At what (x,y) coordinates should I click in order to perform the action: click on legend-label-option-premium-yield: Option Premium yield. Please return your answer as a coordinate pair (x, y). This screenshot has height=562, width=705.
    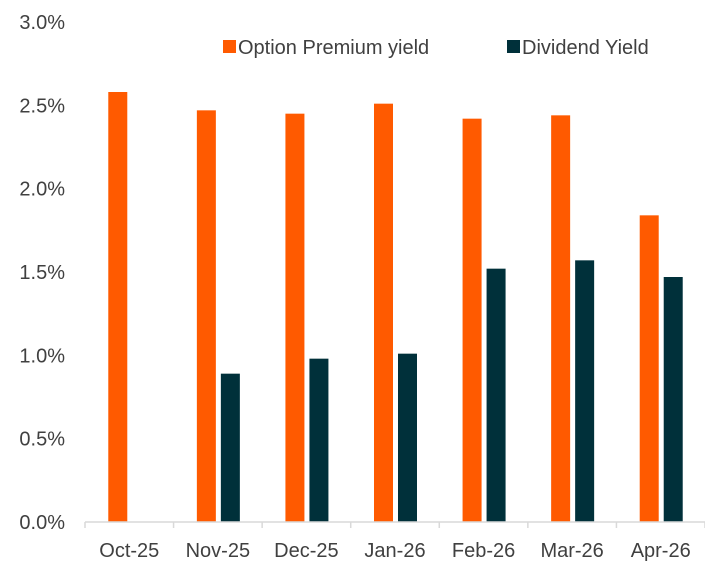
    Looking at the image, I should click on (333, 48).